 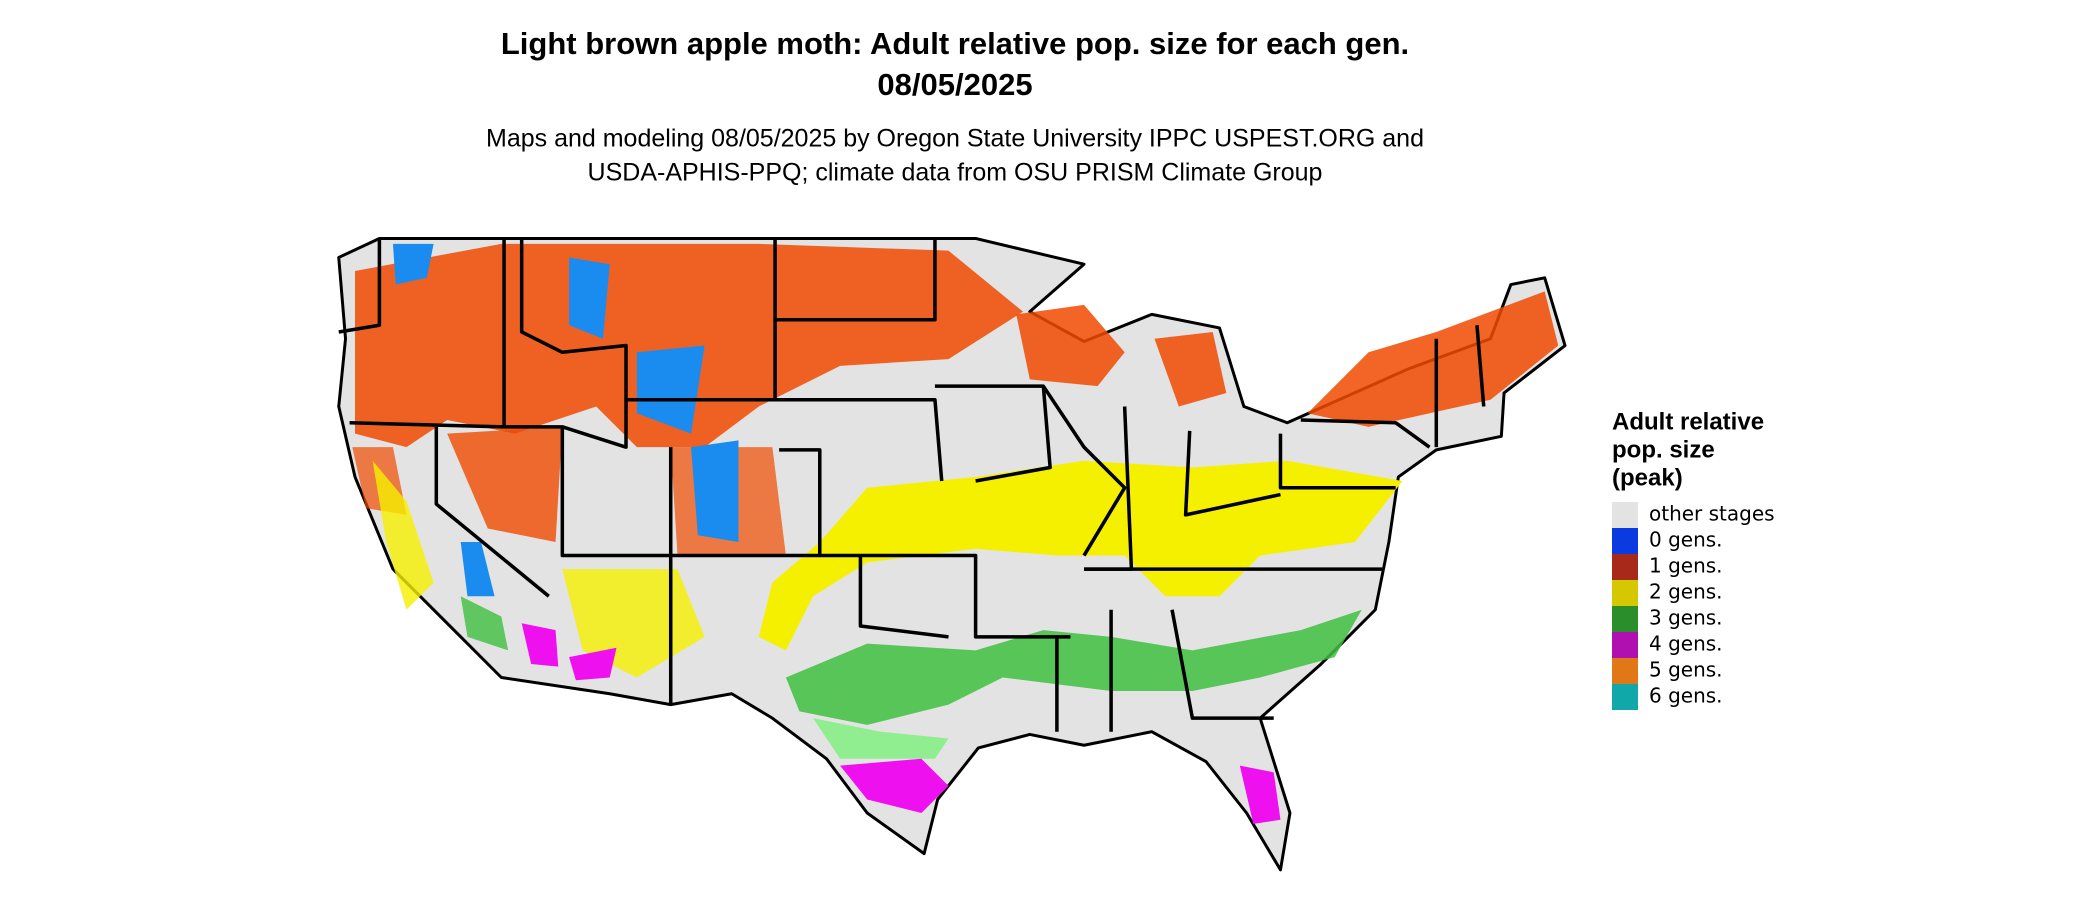 What do you see at coordinates (1686, 696) in the screenshot?
I see `legend-label: 6 gens.` at bounding box center [1686, 696].